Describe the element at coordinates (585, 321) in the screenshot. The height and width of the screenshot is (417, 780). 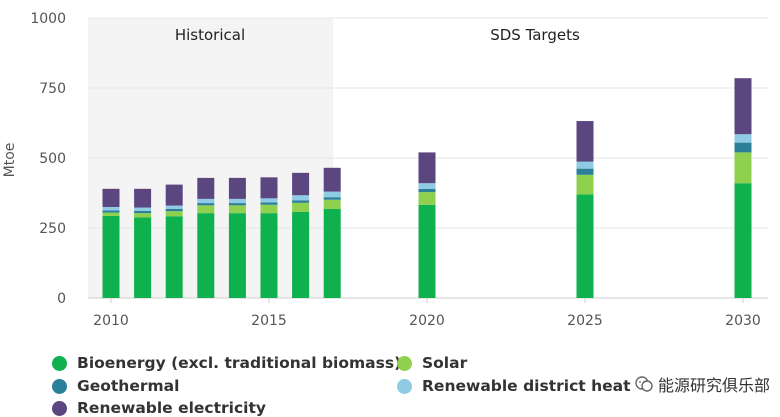
I see `x-tick-label: 2025` at that location.